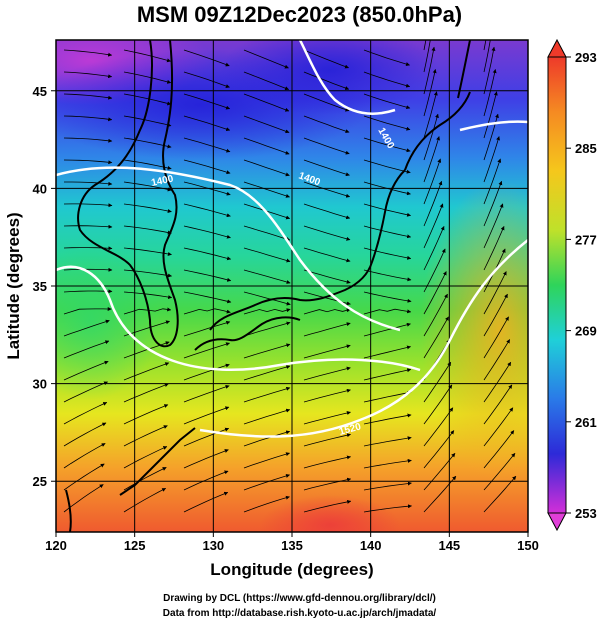  Describe the element at coordinates (44, 286) in the screenshot. I see `y-axis: 25 30 35 40 45` at that location.